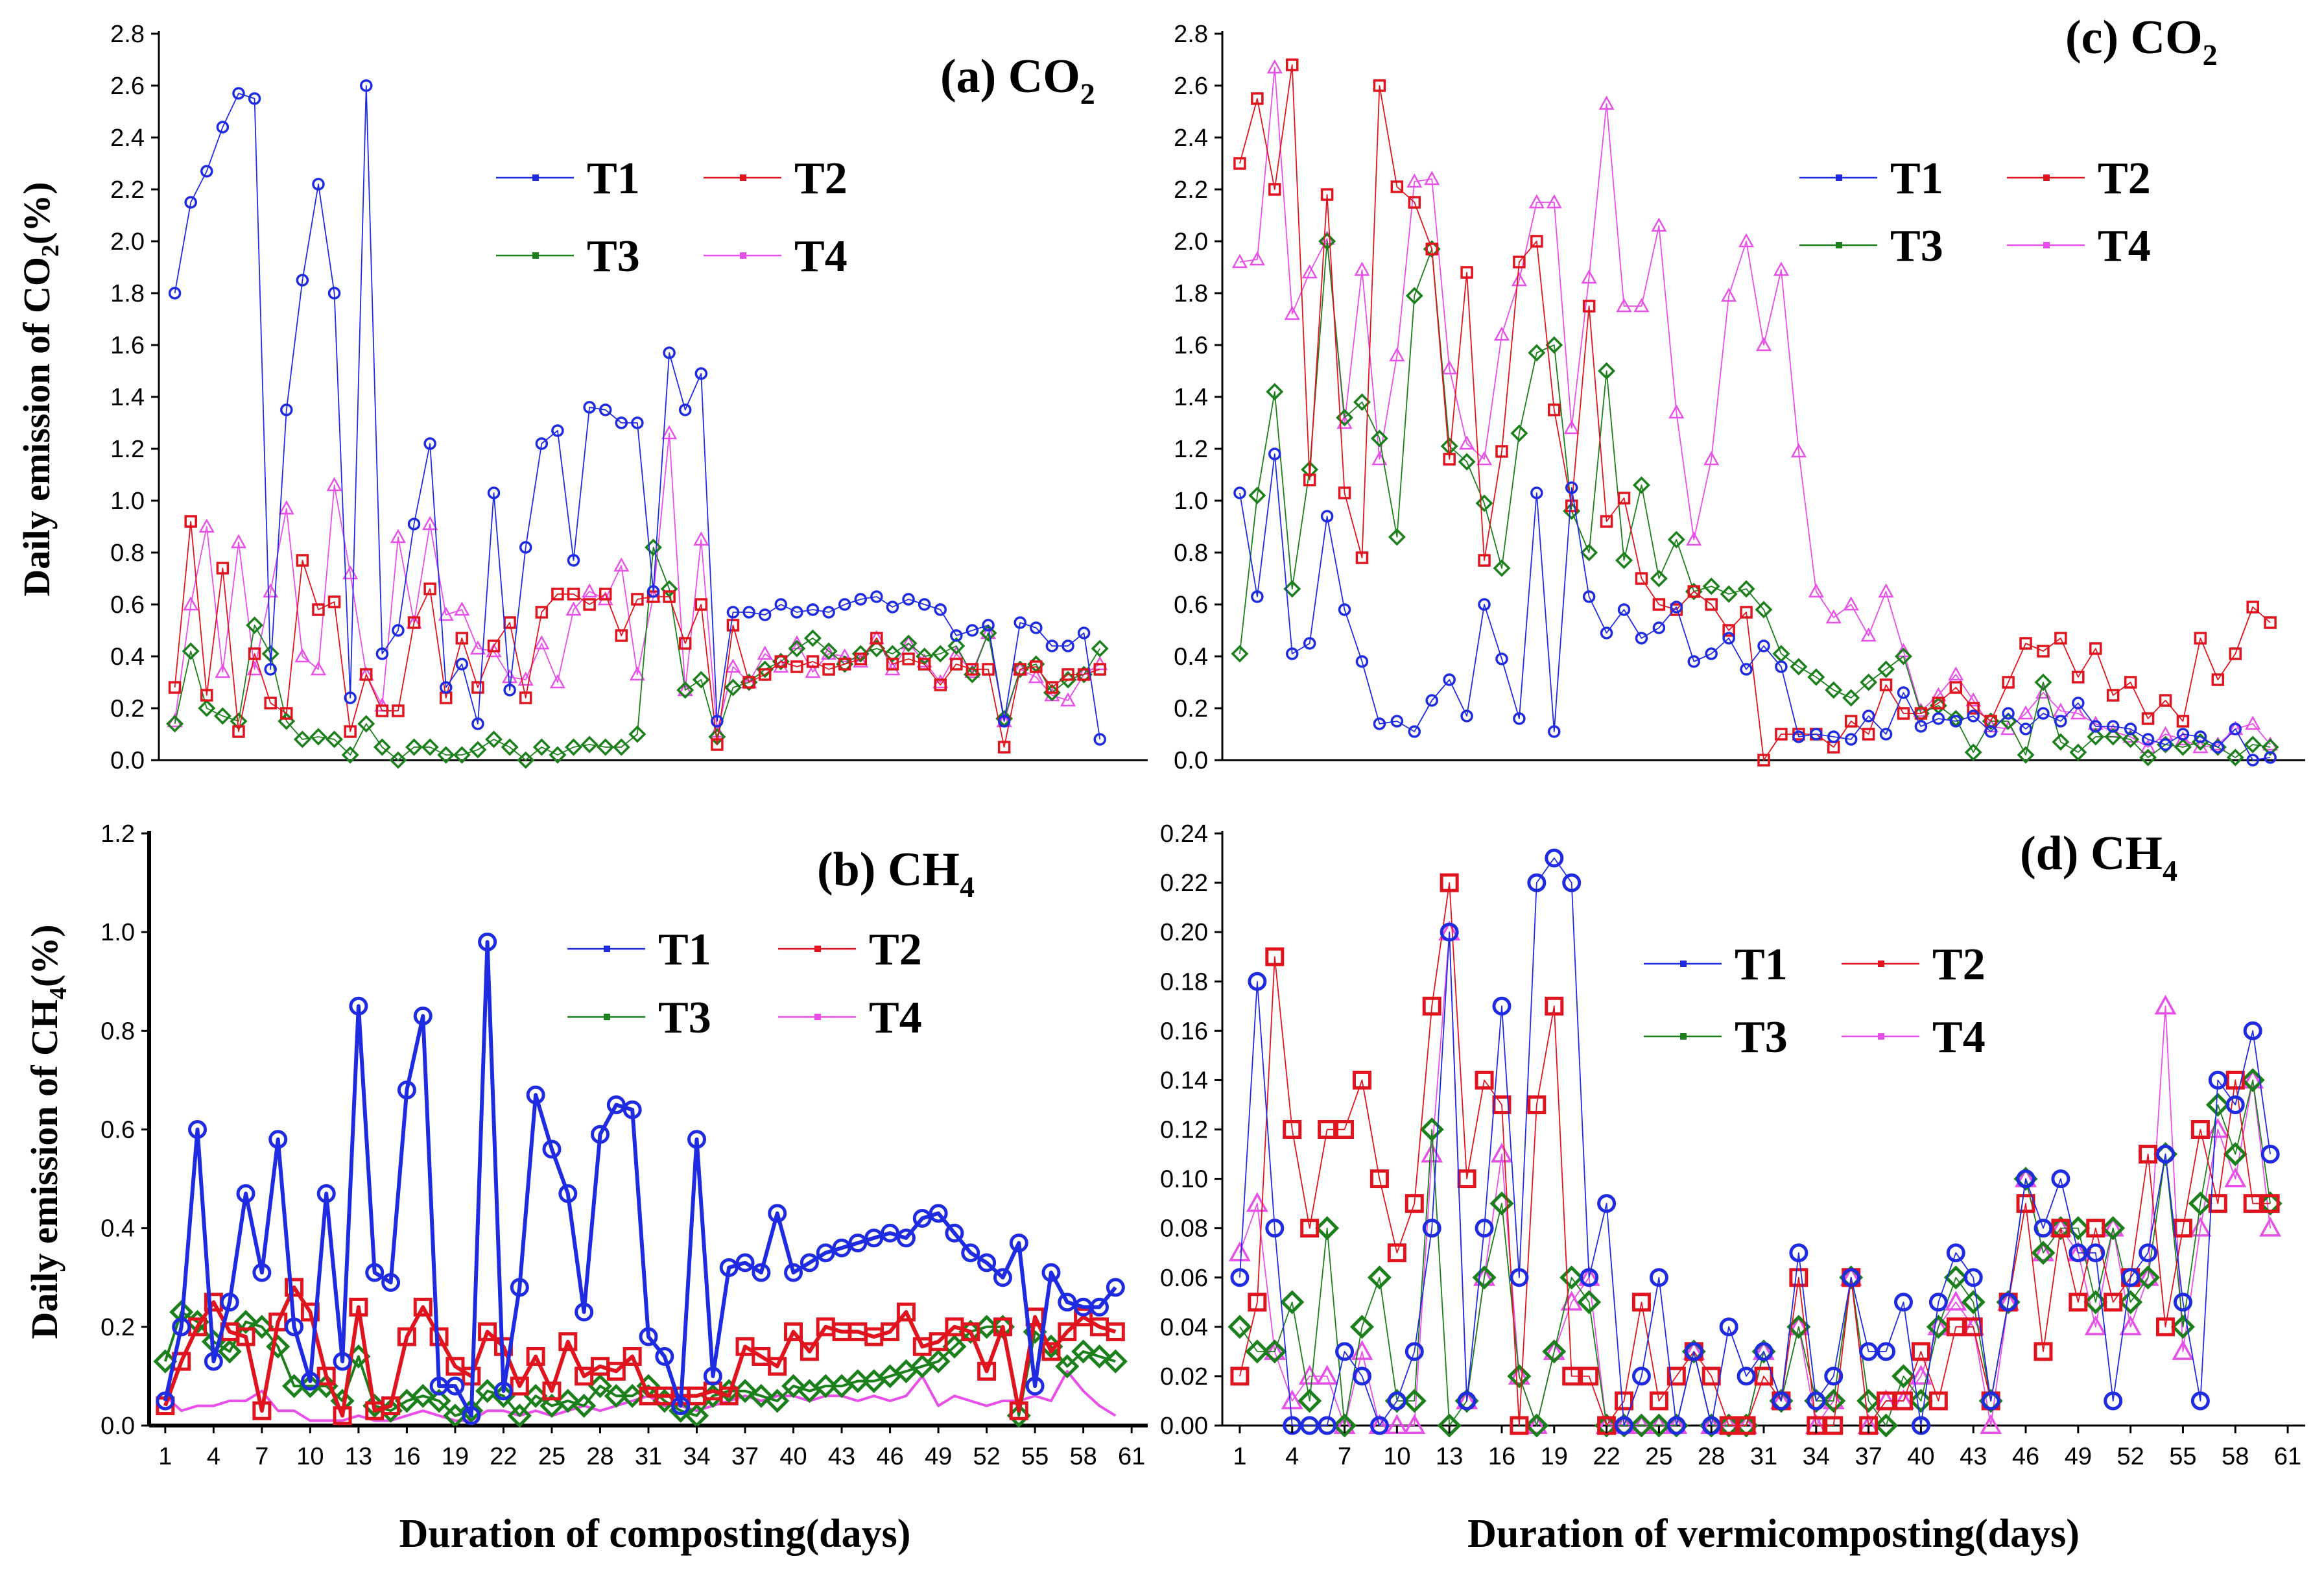  I want to click on panel-b-xtick-label: 22, so click(503, 1456).